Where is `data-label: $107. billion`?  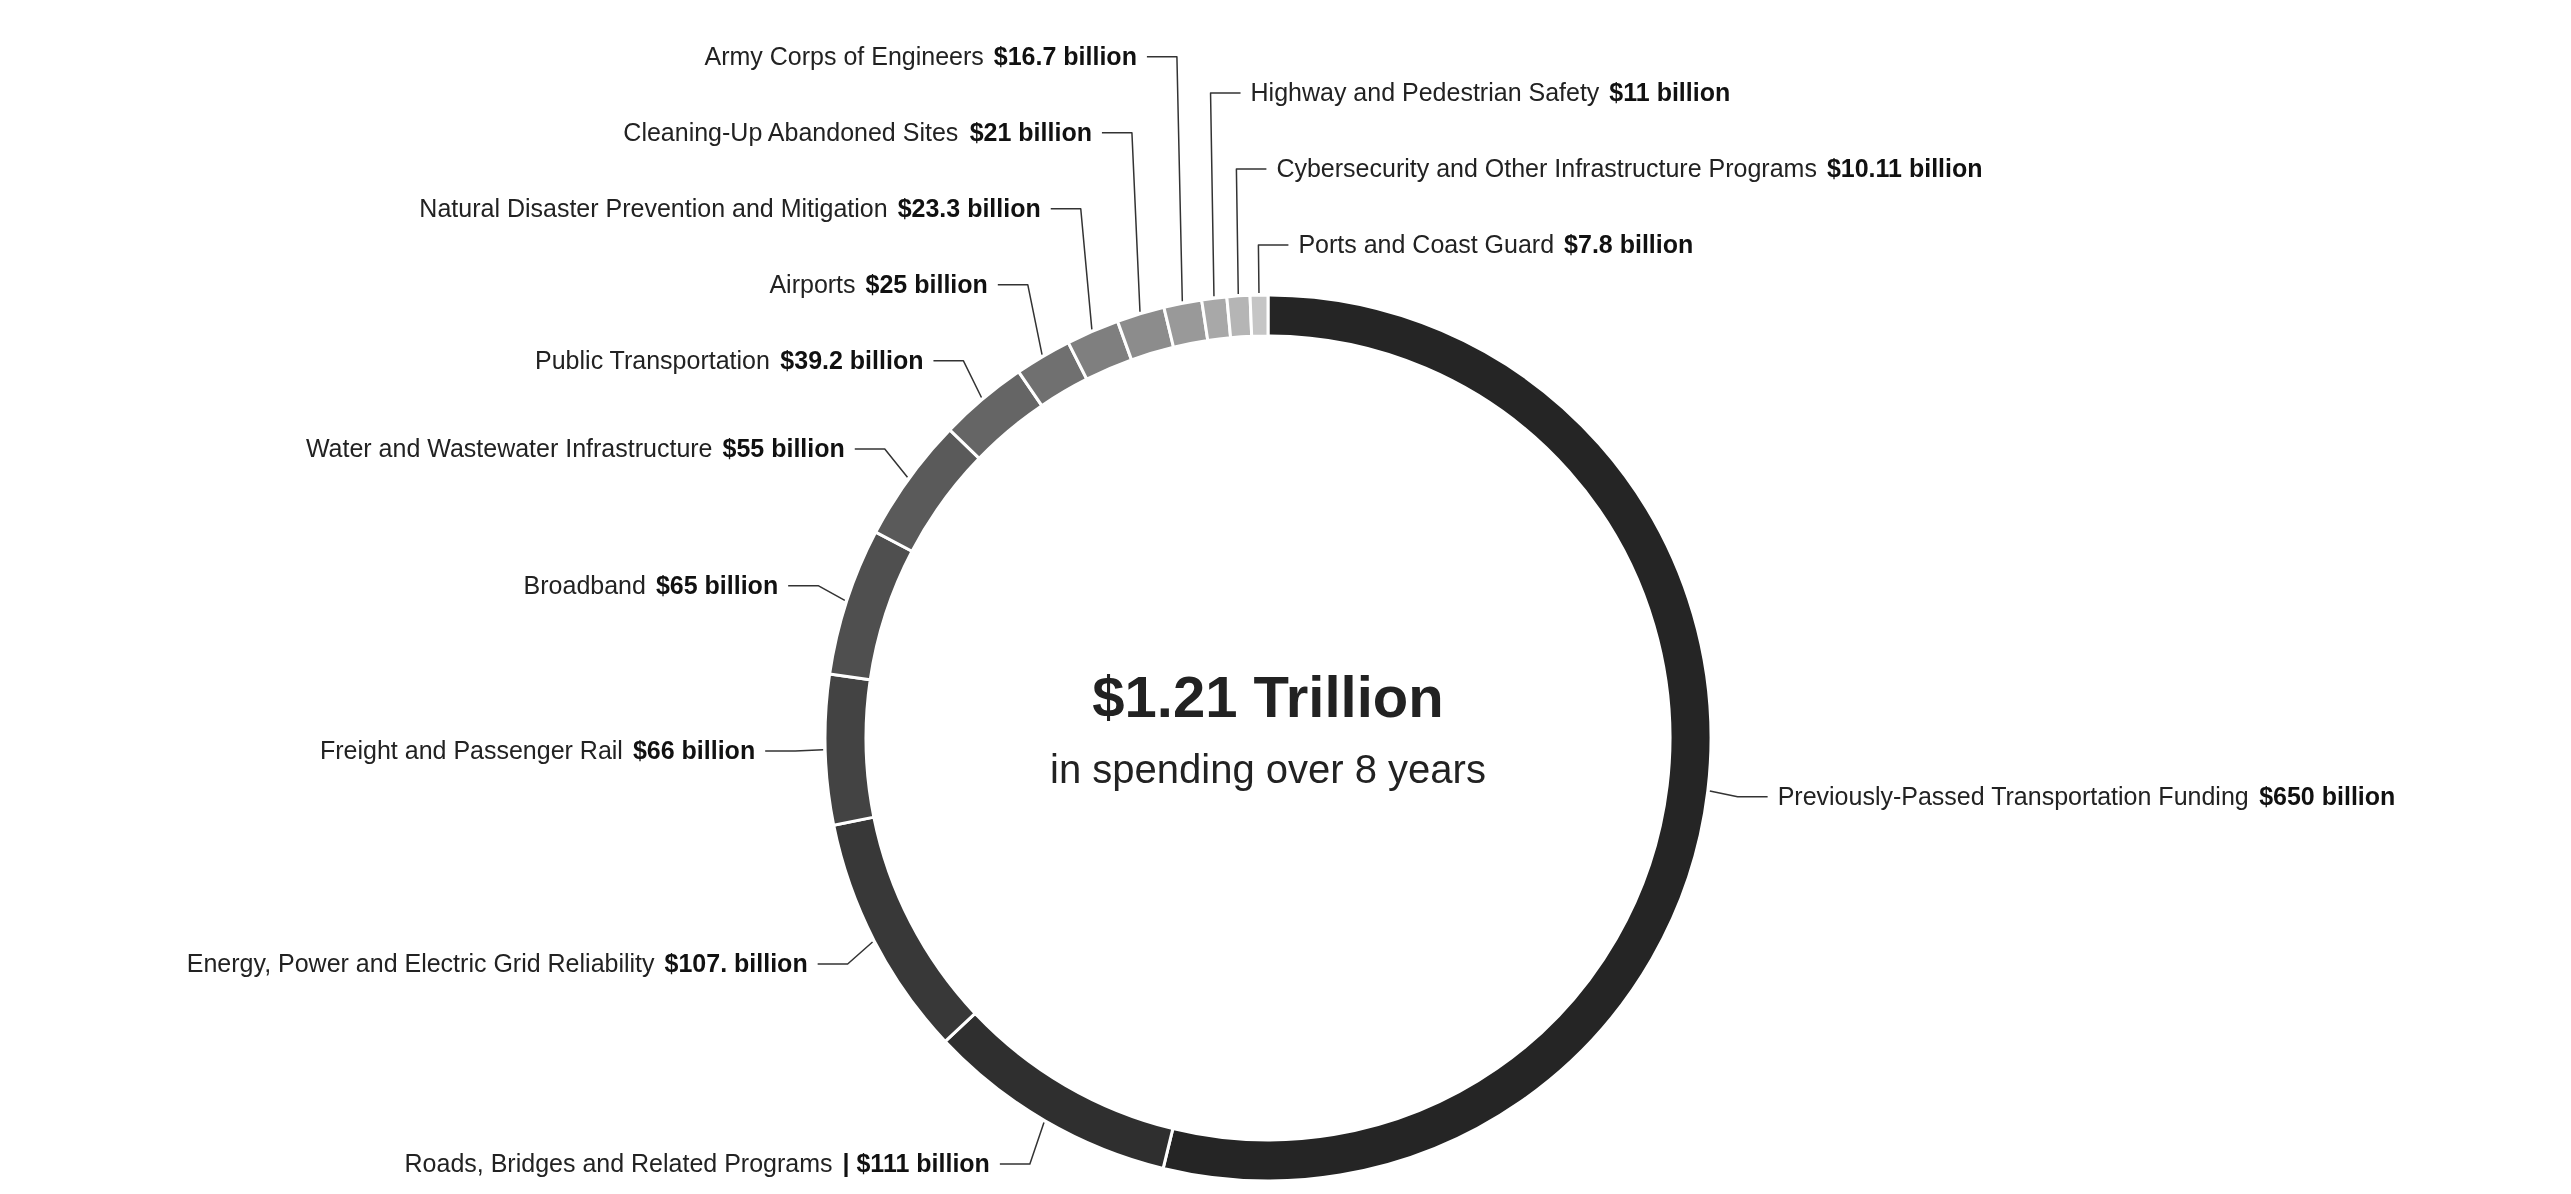
data-label: $107. billion is located at coordinates (736, 963).